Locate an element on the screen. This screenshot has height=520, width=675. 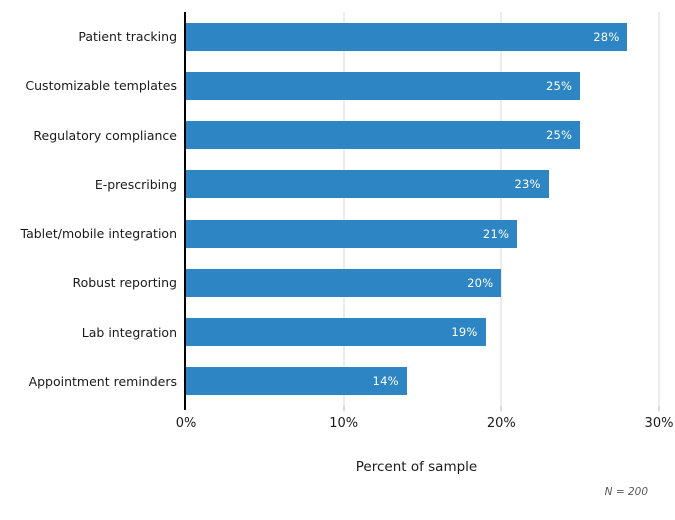
bar: 20% is located at coordinates (344, 282).